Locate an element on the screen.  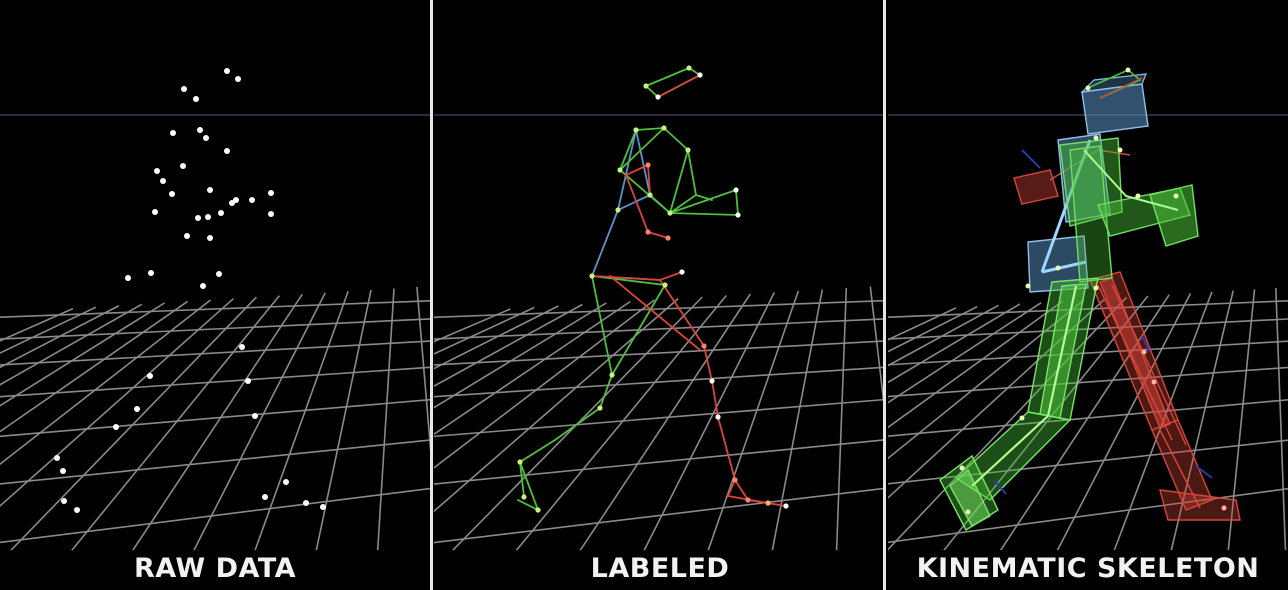
floor-grid-kinematic is located at coordinates (1088, 418).